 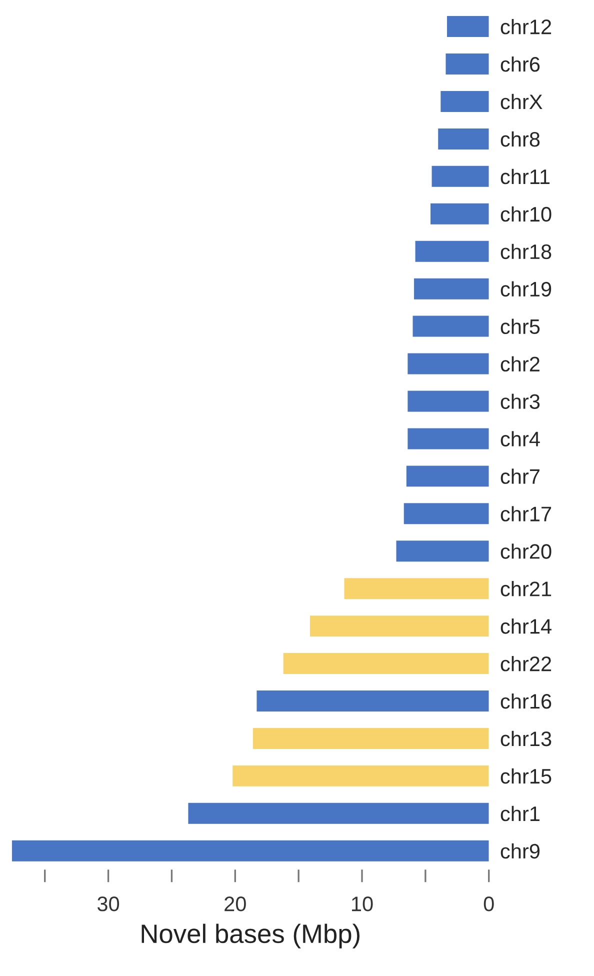 What do you see at coordinates (525, 176) in the screenshot?
I see `y-tick-label: chr11` at bounding box center [525, 176].